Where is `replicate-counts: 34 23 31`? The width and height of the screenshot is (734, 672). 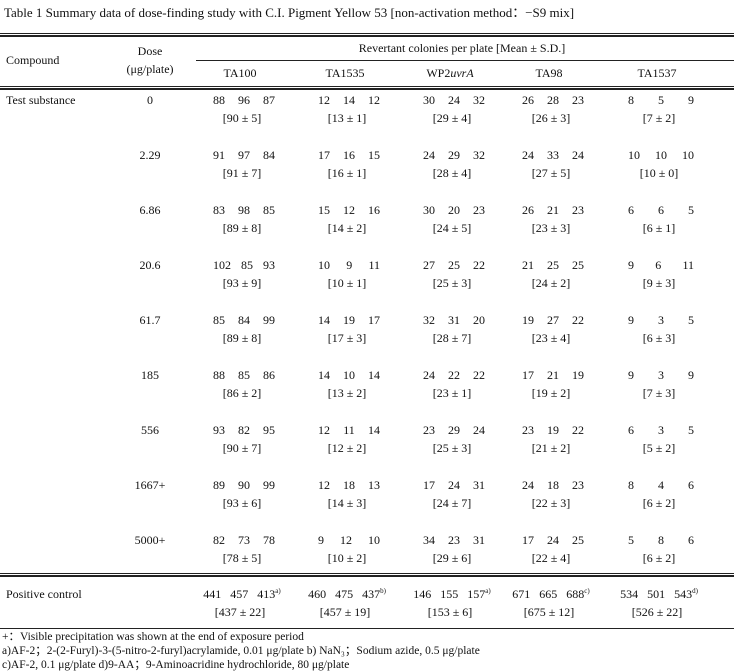 replicate-counts: 34 23 31 is located at coordinates (454, 540).